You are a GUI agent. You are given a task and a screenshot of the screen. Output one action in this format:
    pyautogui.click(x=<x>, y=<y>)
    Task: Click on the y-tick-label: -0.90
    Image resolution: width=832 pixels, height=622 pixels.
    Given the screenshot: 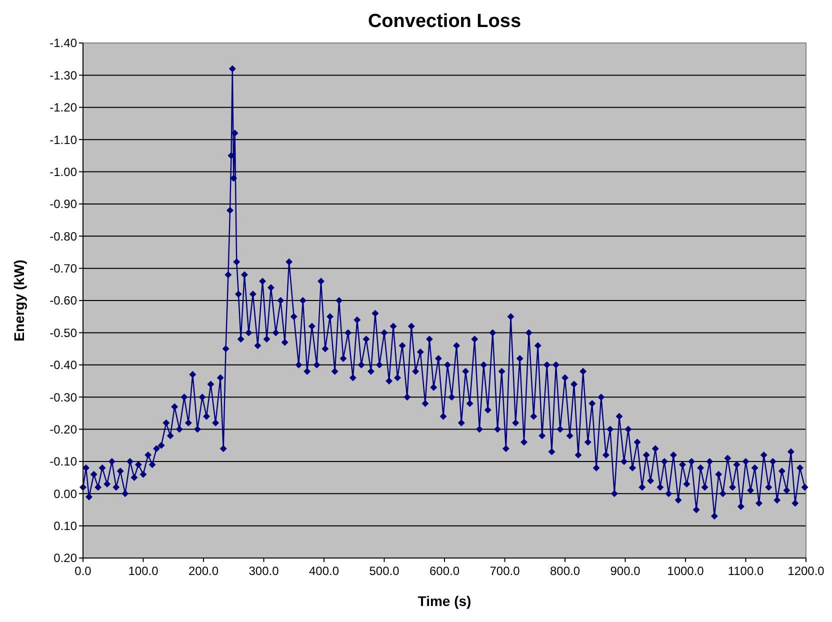 What is the action you would take?
    pyautogui.click(x=64, y=204)
    